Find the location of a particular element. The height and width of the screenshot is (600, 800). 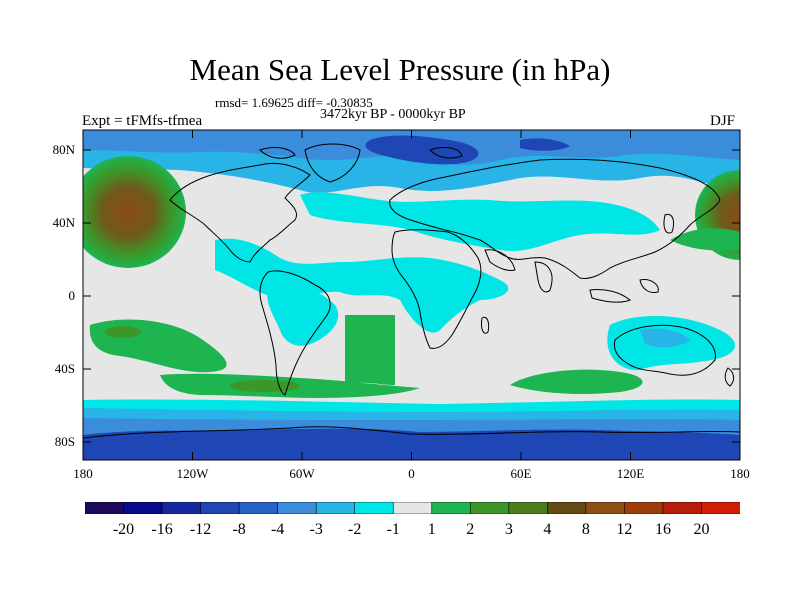

colorbar-label: 4 is located at coordinates (547, 529).